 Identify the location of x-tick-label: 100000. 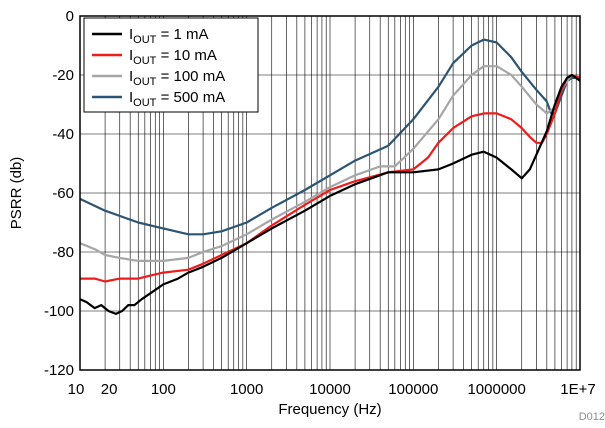
(413, 389).